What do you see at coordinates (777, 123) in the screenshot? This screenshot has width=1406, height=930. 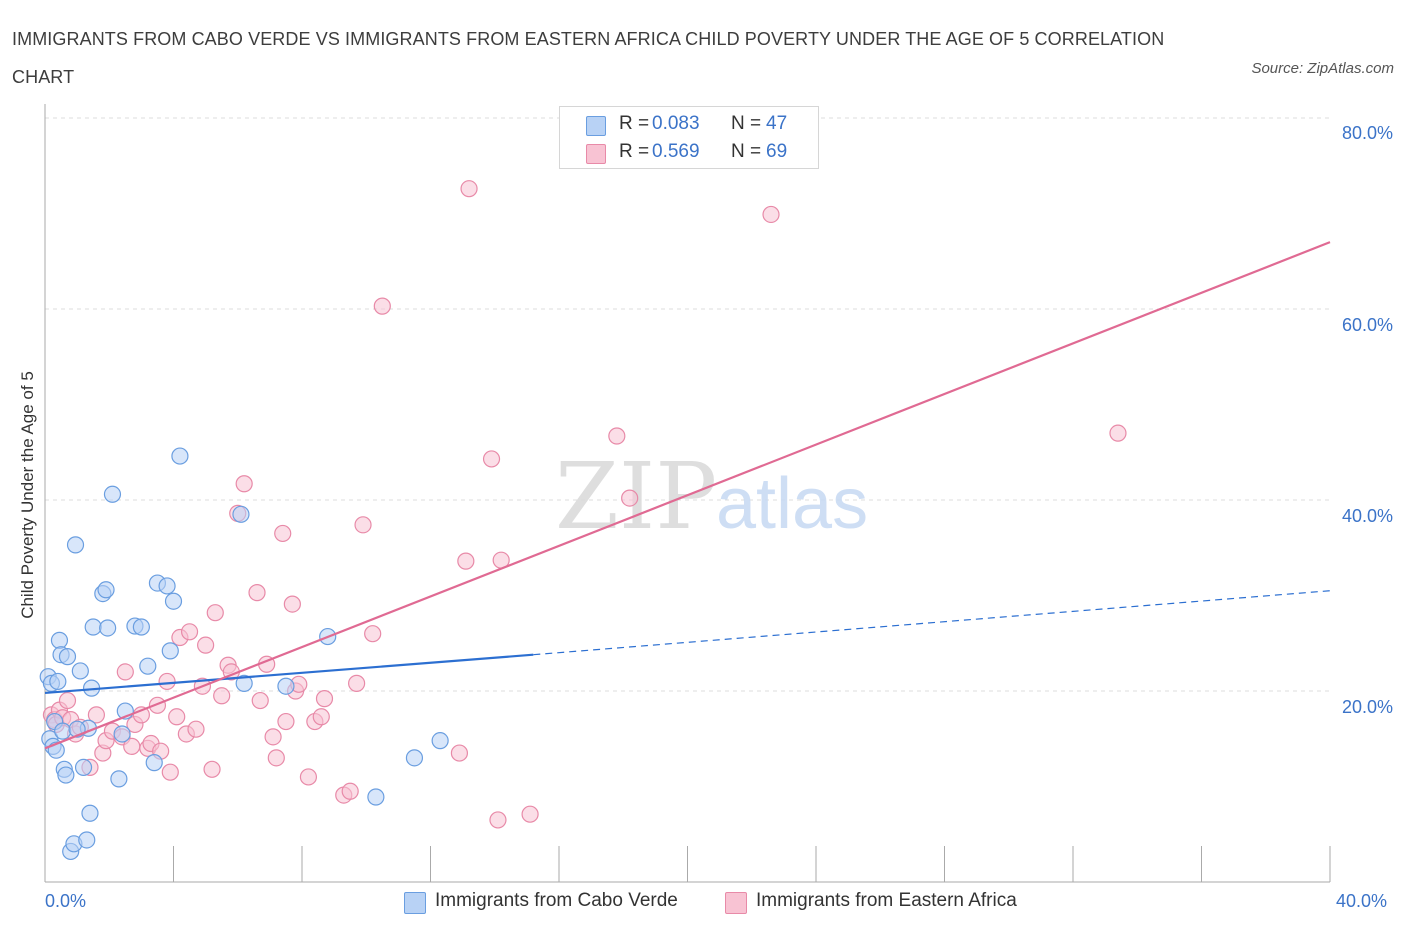 I see `legend-n-value: 47` at bounding box center [777, 123].